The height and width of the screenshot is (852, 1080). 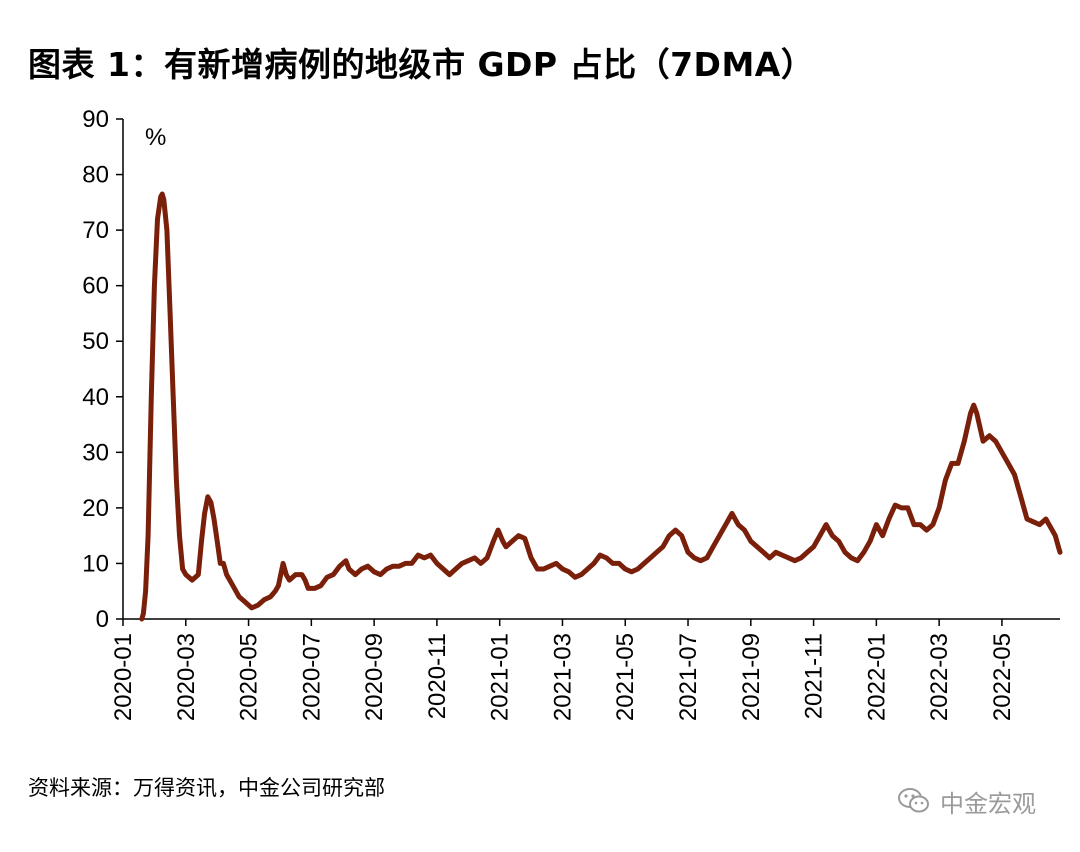 I want to click on y-tick-label: 10, so click(x=95, y=563).